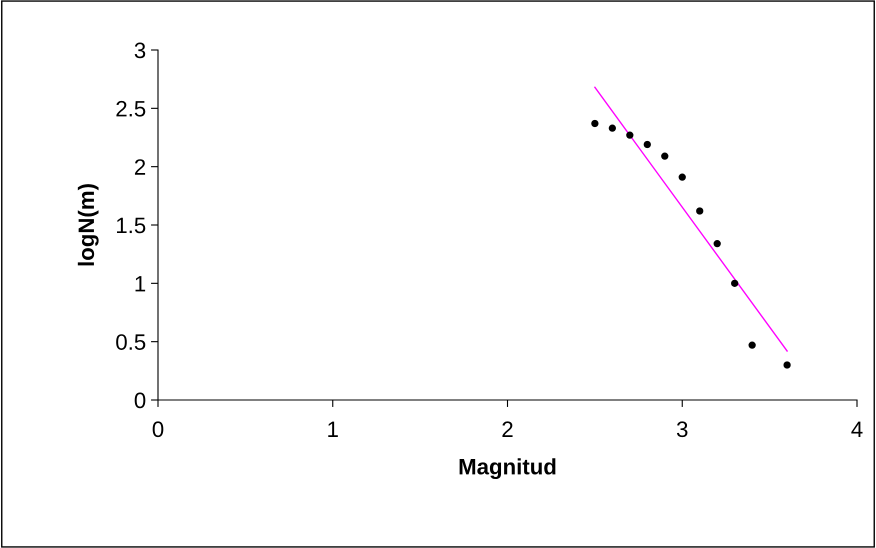 The image size is (876, 548). What do you see at coordinates (141, 284) in the screenshot?
I see `y-tick-label: 1` at bounding box center [141, 284].